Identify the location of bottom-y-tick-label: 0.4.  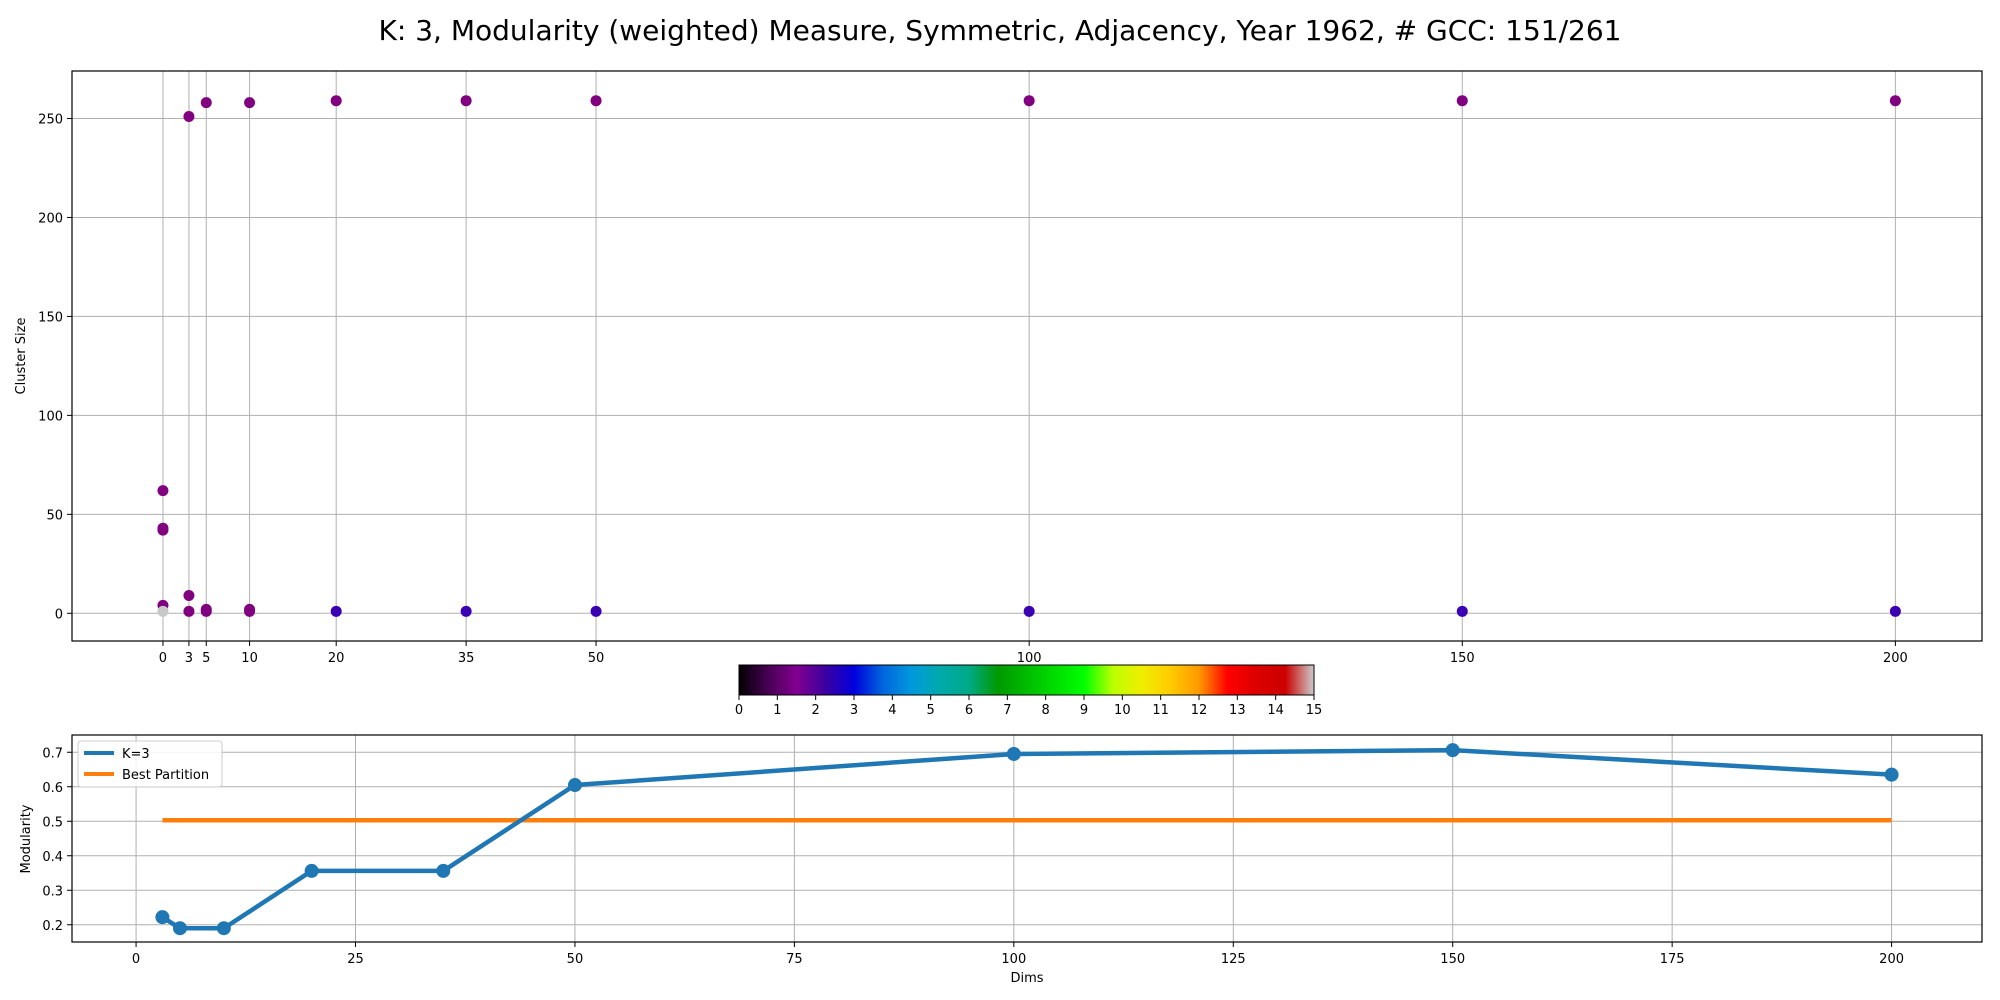
(52, 857).